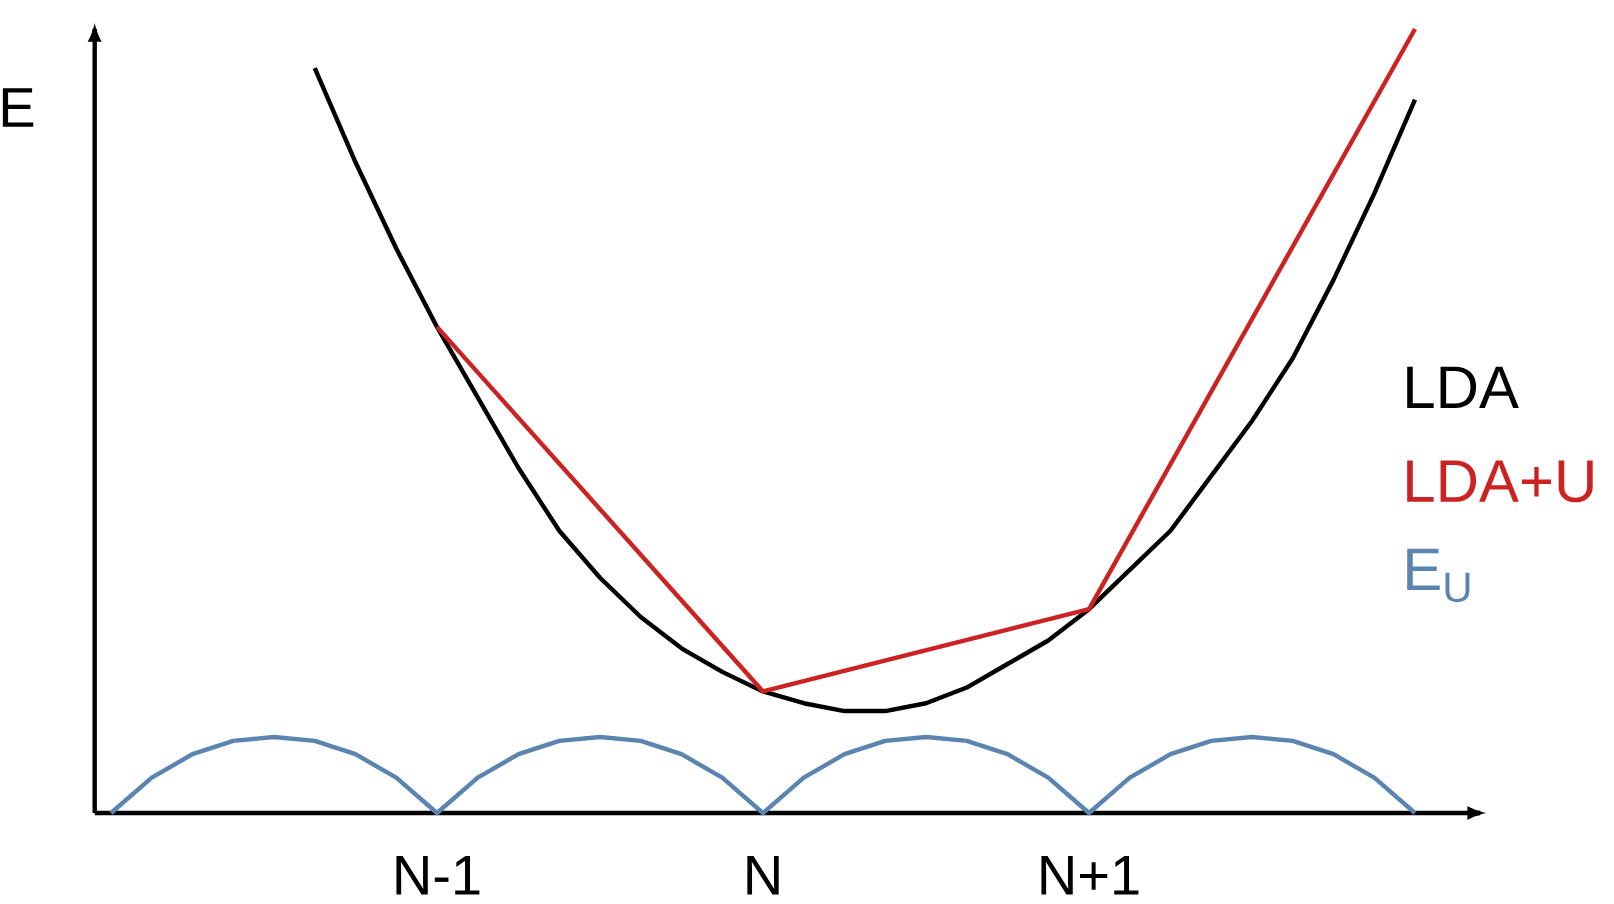  What do you see at coordinates (1500, 481) in the screenshot?
I see `text: LDA+U` at bounding box center [1500, 481].